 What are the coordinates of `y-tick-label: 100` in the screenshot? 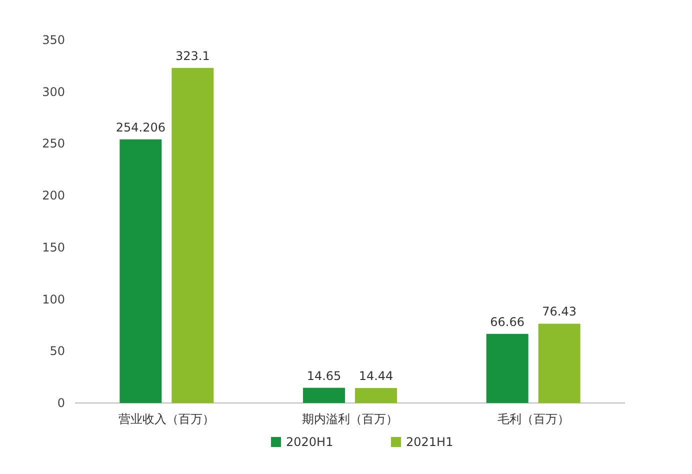 It's located at (53, 299).